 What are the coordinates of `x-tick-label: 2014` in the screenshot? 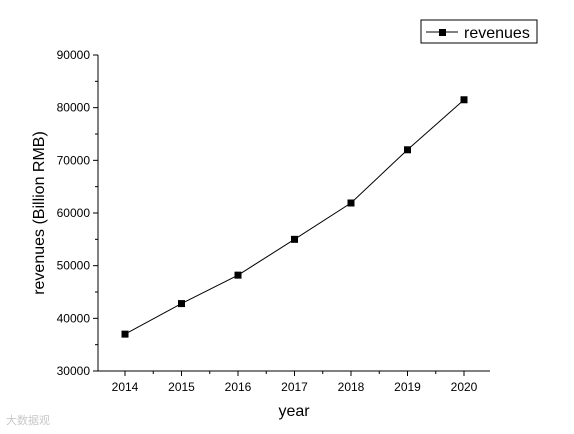 It's located at (125, 387).